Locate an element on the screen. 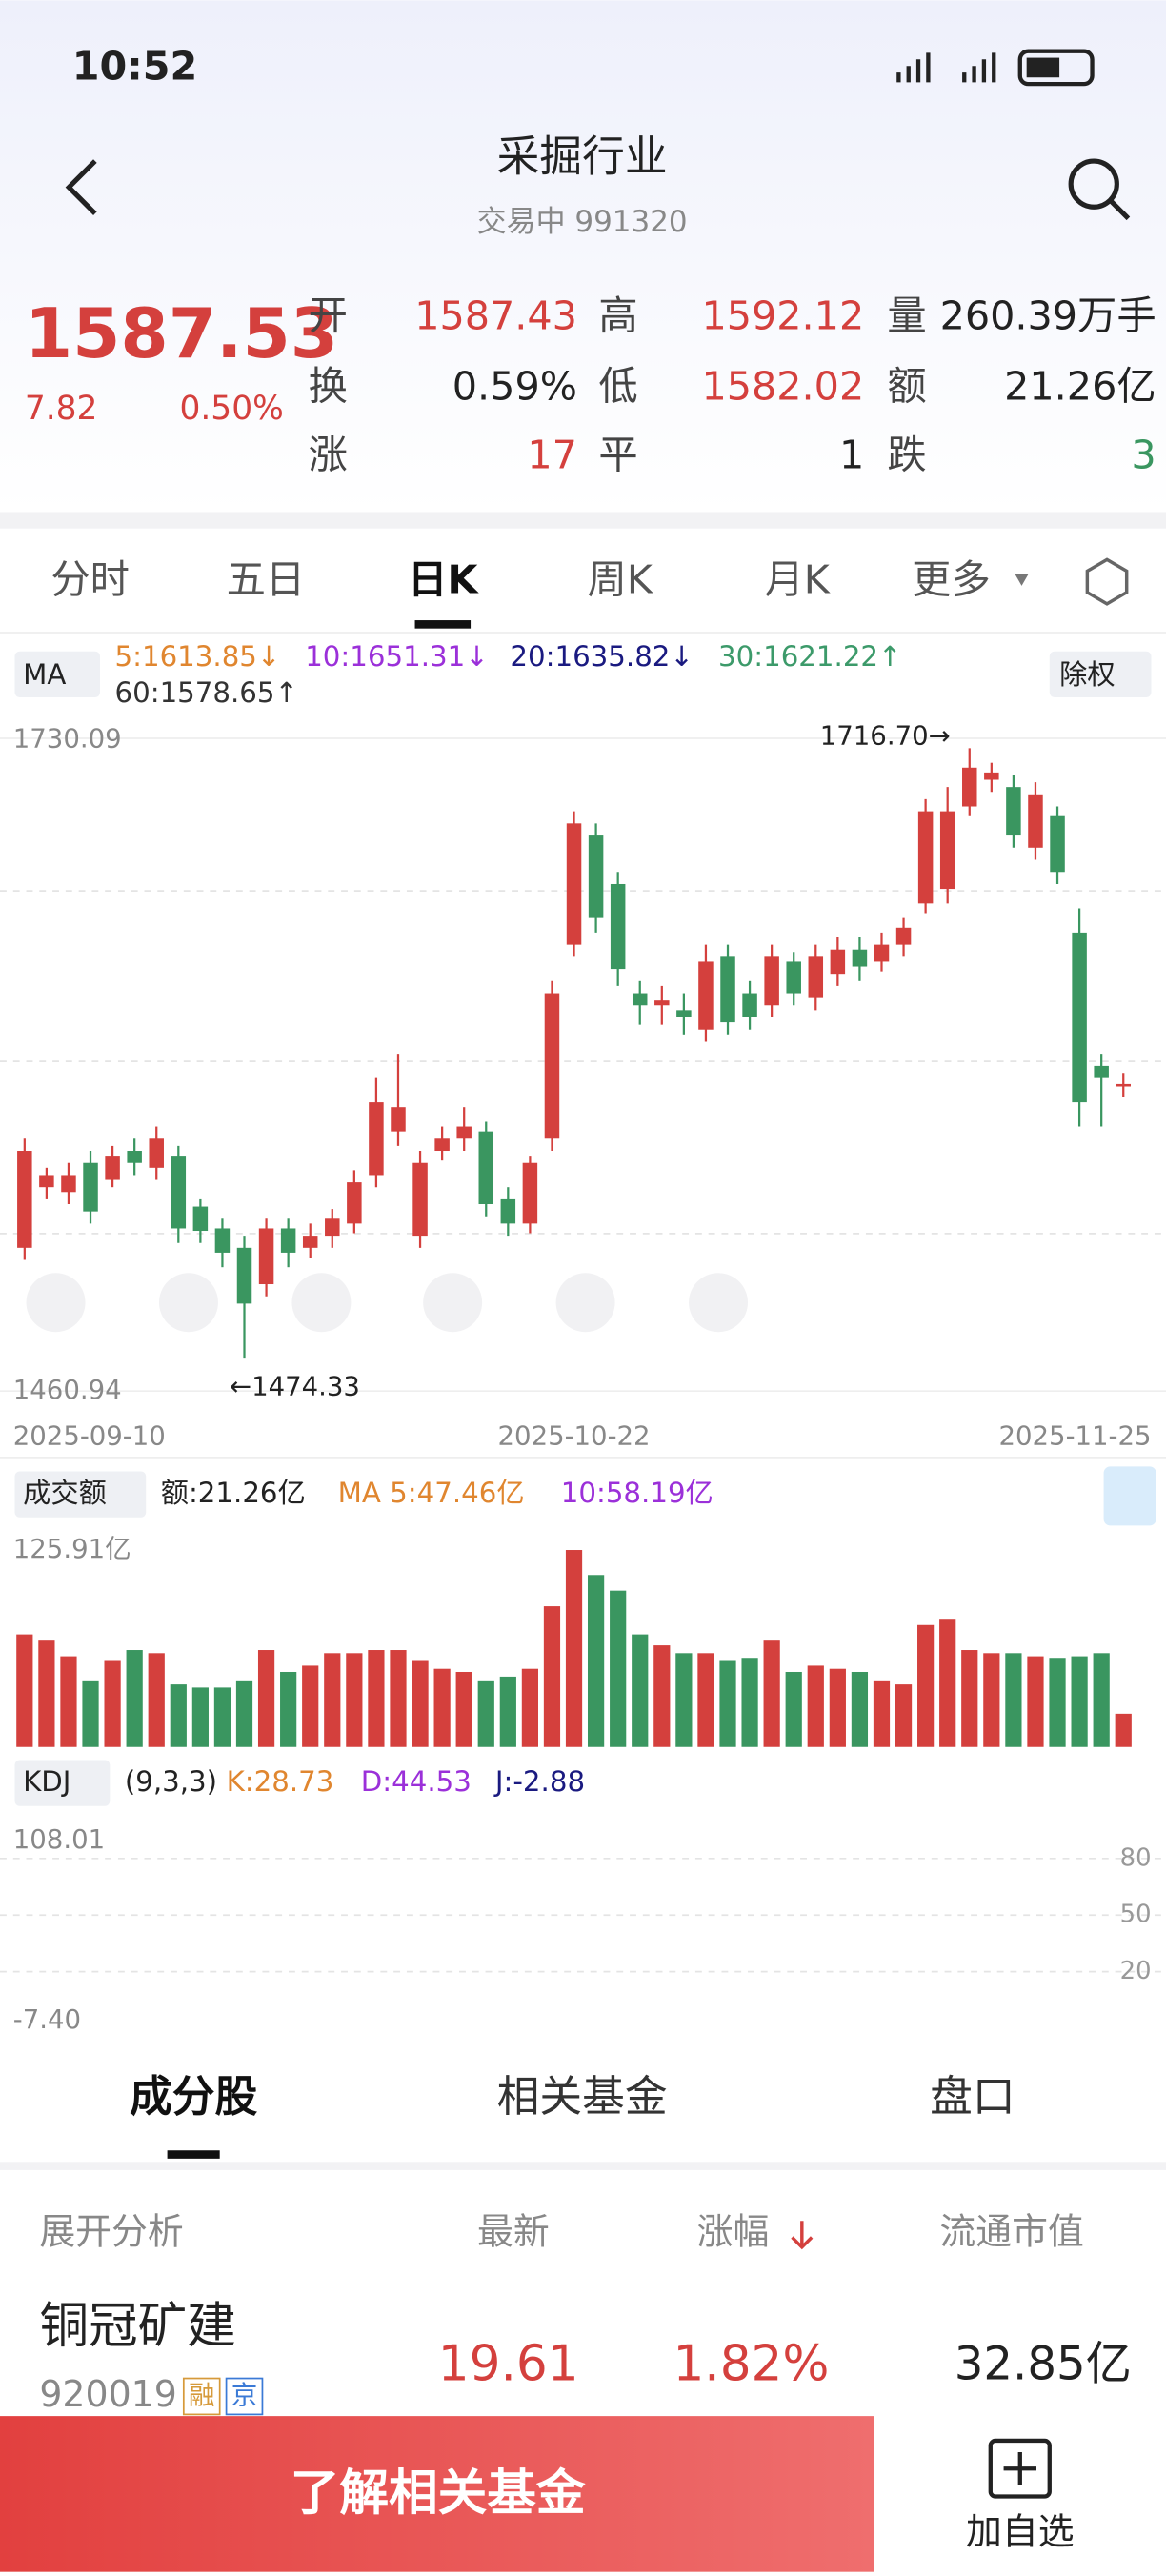 This screenshot has height=2576, width=1166. volume-box is located at coordinates (80, 1494).